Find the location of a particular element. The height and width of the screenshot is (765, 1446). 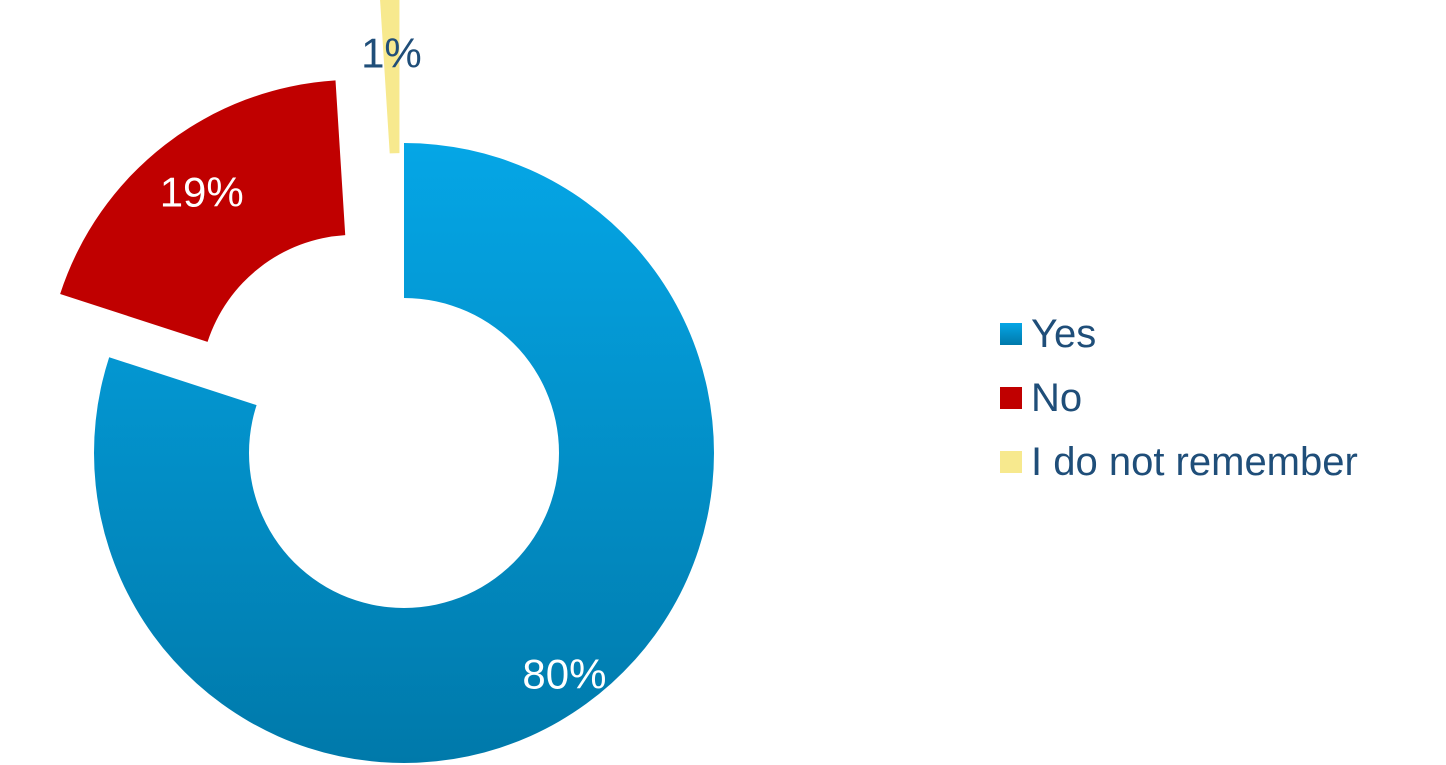

legend-item-no: No is located at coordinates (1179, 398).